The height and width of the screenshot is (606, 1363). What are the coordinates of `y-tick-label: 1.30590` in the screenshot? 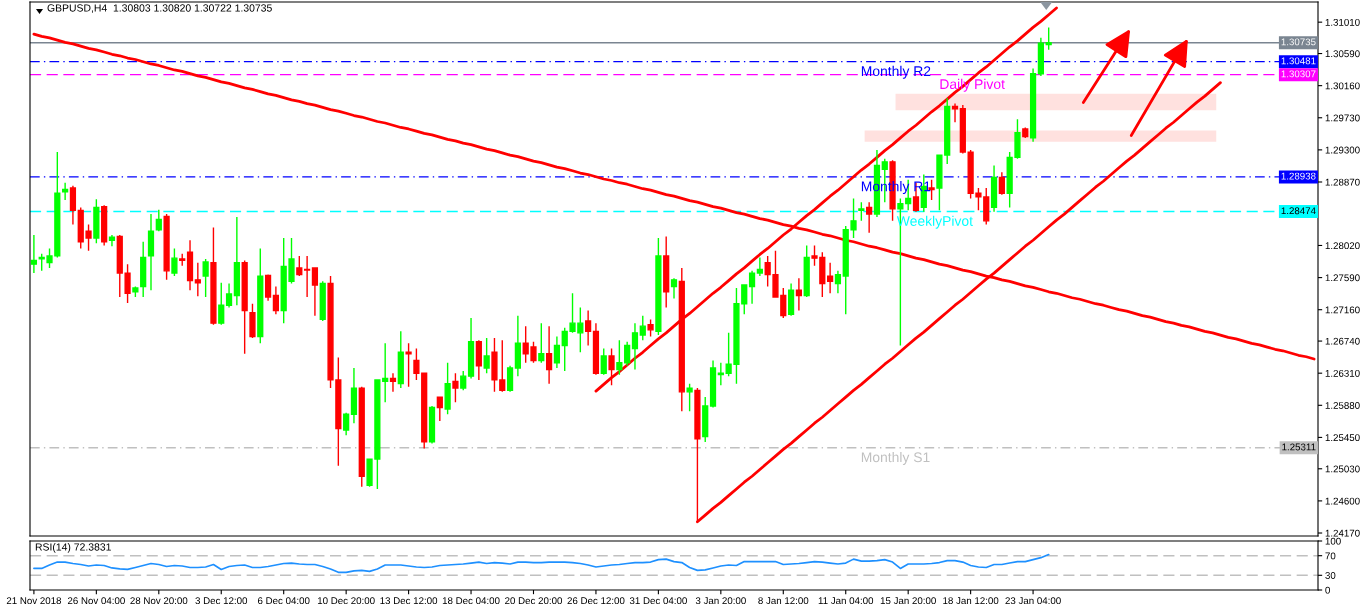 It's located at (1342, 54).